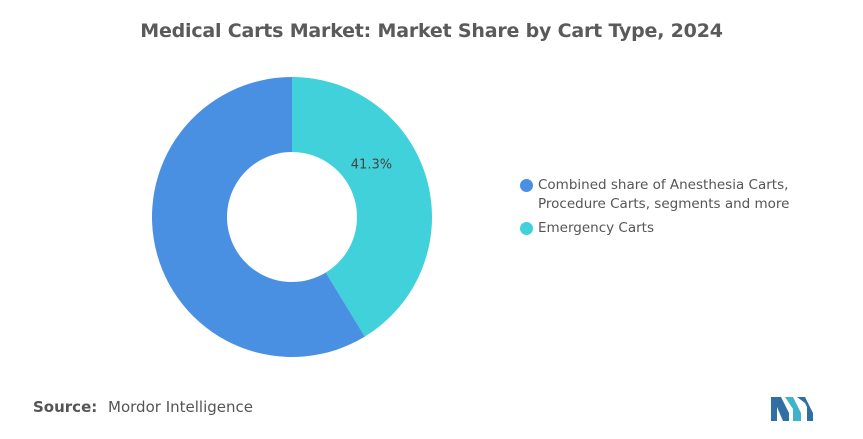  Describe the element at coordinates (792, 409) in the screenshot. I see `mordor-intelligence-logo-icon` at that location.